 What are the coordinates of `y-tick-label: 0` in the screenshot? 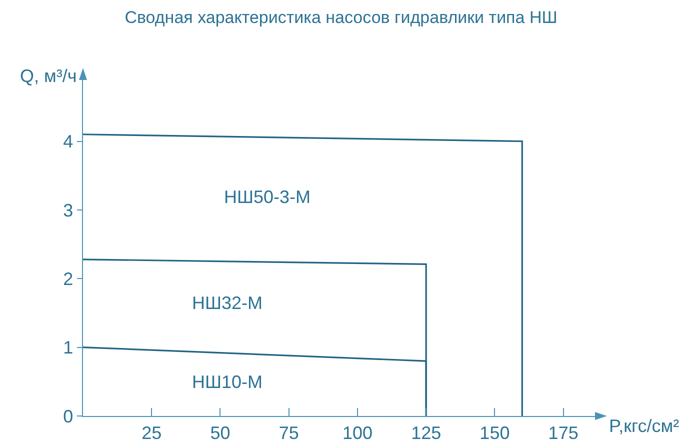 It's located at (68, 416).